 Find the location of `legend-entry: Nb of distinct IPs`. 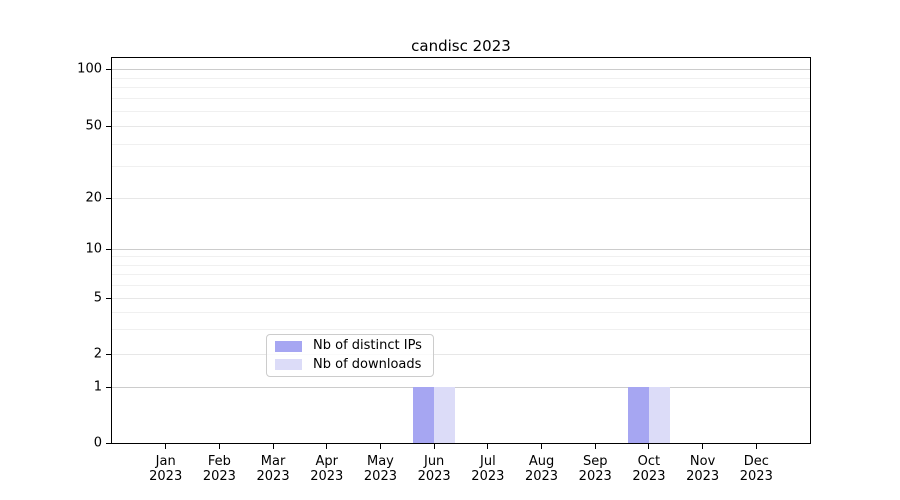

legend-entry: Nb of distinct IPs is located at coordinates (350, 346).